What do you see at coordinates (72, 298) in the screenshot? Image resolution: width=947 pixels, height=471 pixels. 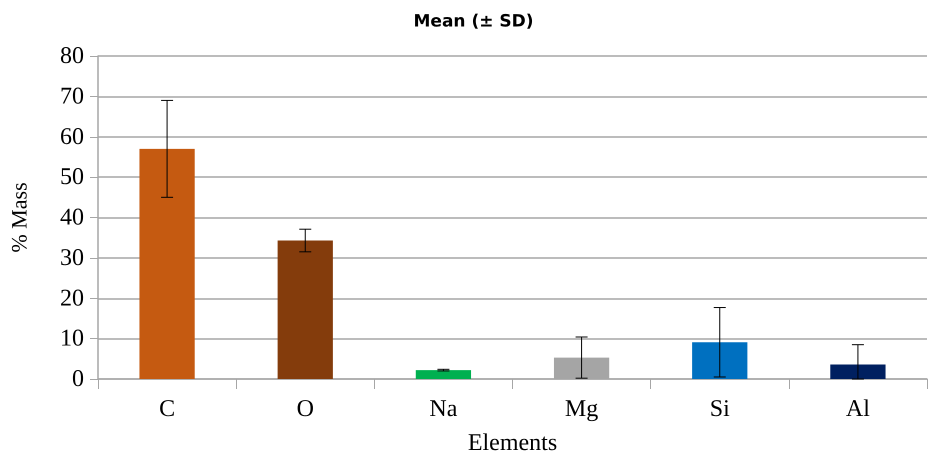 I see `y-tick-label: 20` at bounding box center [72, 298].